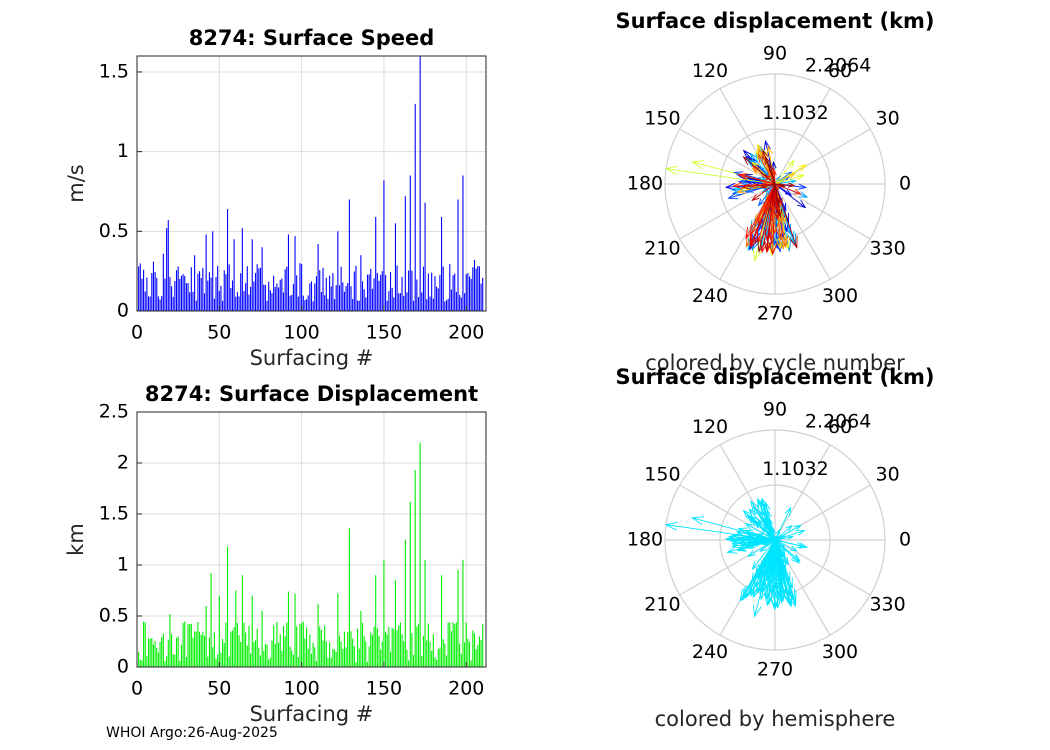 The height and width of the screenshot is (750, 1050). I want to click on polar-hemi-angle-label: 0, so click(905, 540).